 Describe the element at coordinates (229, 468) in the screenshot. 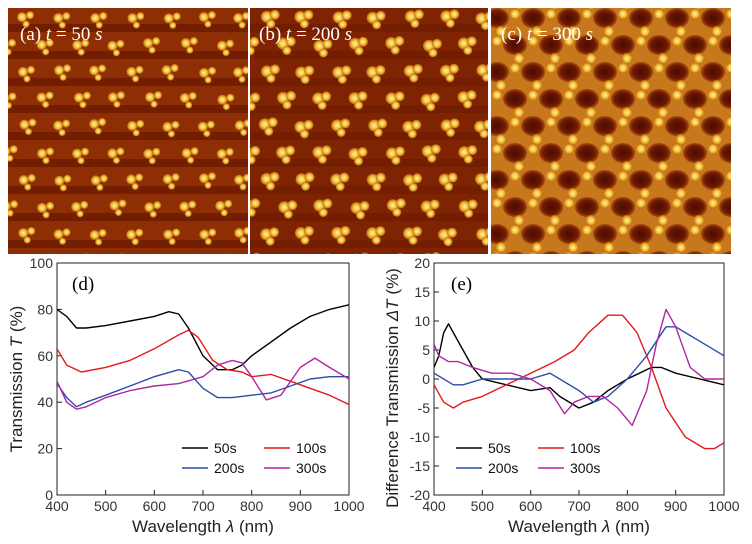

I see `legend-label-200s: 200s` at that location.